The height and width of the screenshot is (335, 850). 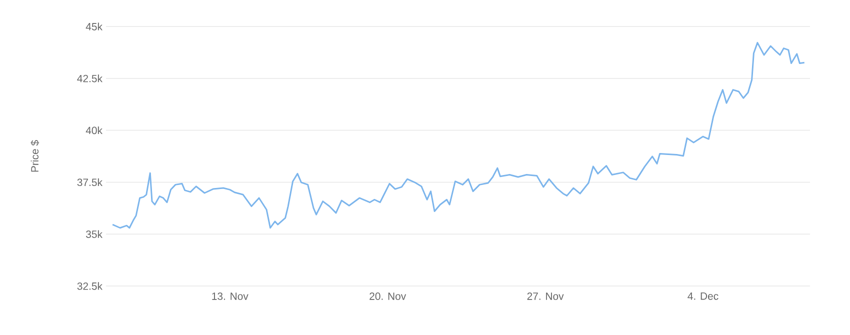 I want to click on y-axis-title: Price $, so click(x=35, y=156).